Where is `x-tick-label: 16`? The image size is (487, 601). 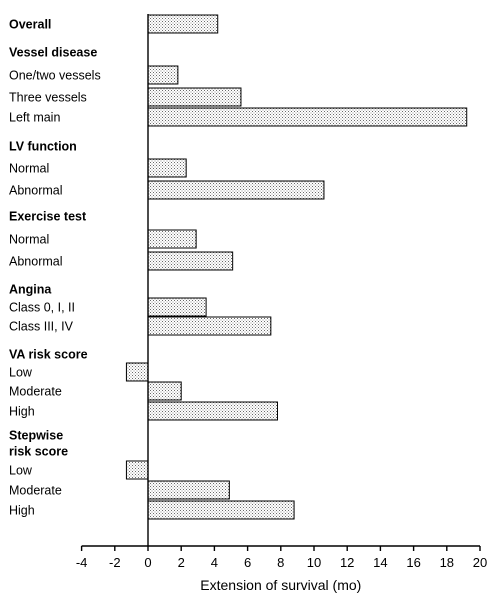 x-tick-label: 16 is located at coordinates (413, 562).